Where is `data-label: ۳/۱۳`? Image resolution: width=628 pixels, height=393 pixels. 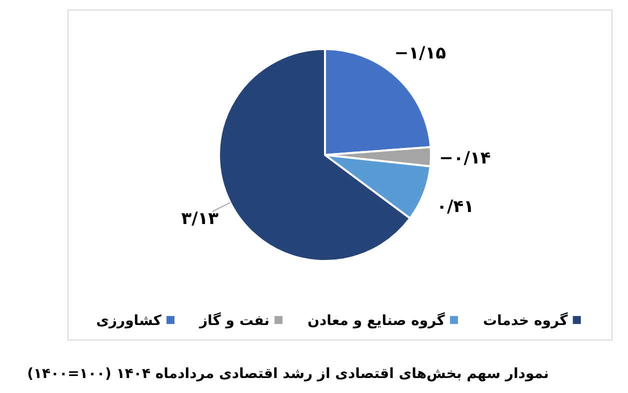
data-label: ۳/۱۳ is located at coordinates (200, 218).